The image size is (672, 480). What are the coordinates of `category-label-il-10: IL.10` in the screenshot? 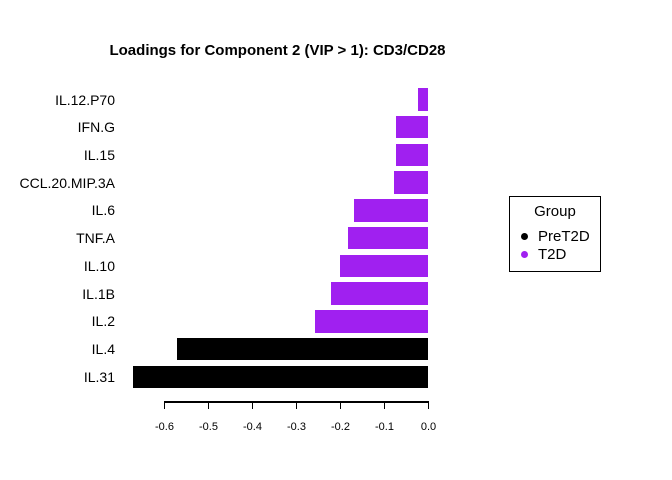 It's located at (99, 265).